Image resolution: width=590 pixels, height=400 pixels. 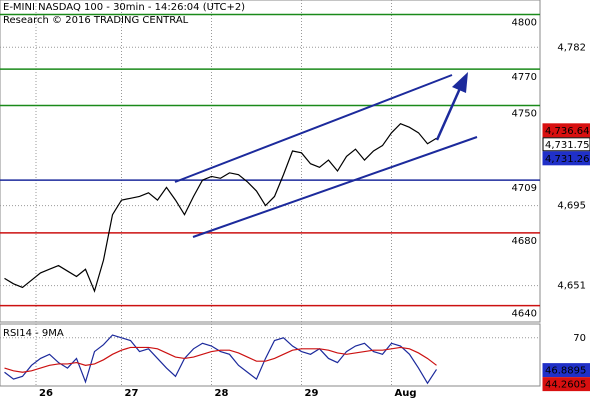 I want to click on x-tick-label: 28, so click(x=222, y=393).